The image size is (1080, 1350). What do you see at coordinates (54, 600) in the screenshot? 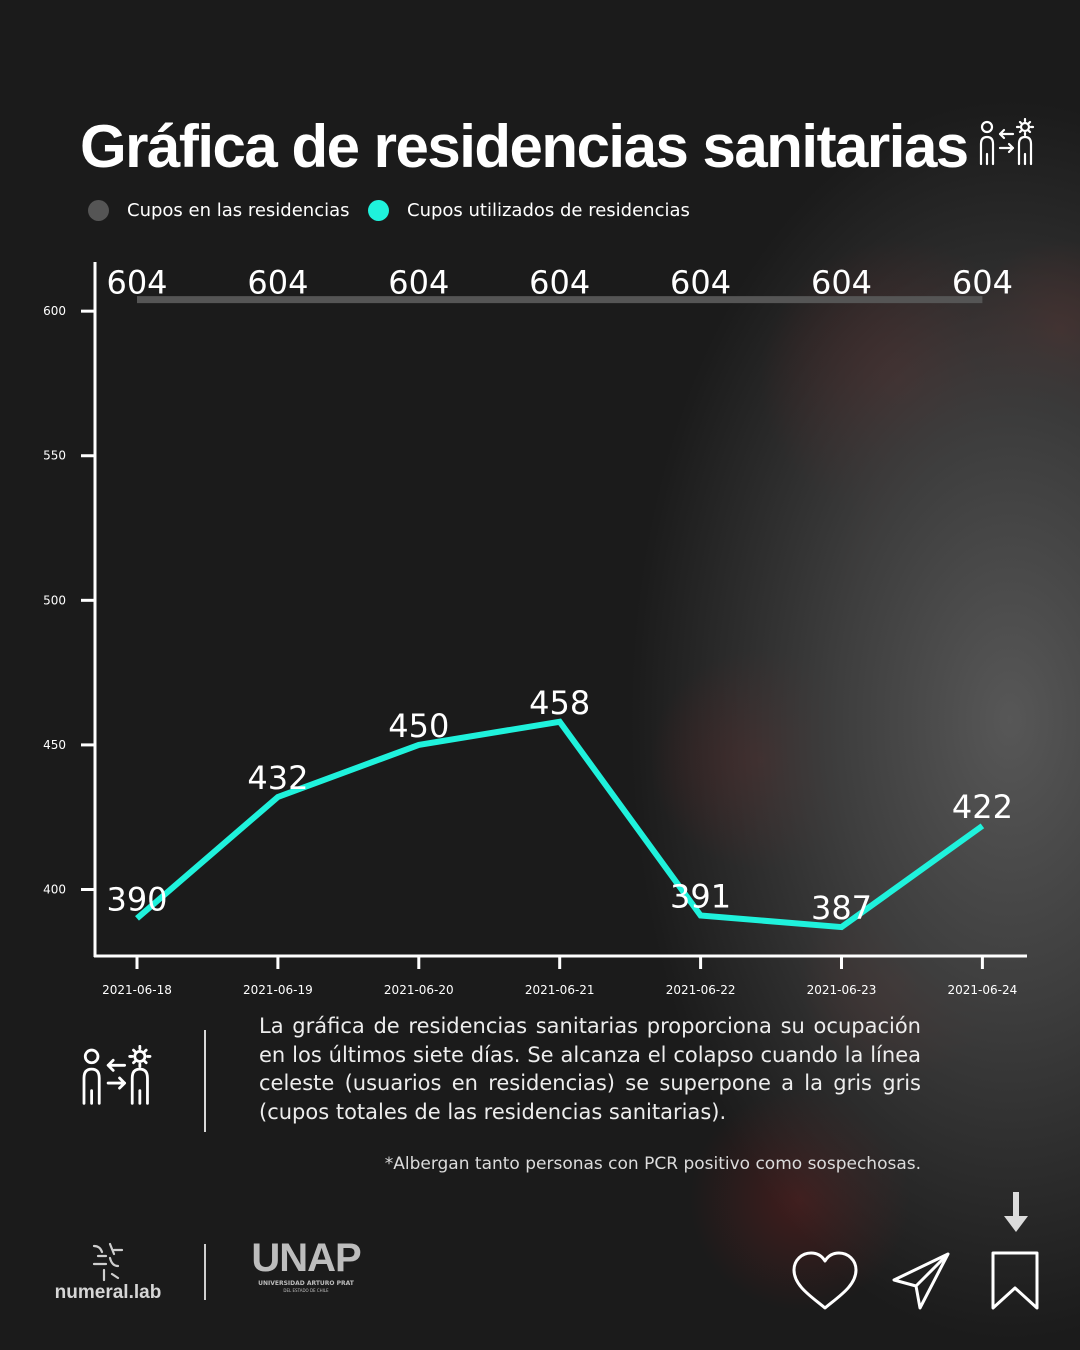
I see `y-tick-label: 500` at bounding box center [54, 600].